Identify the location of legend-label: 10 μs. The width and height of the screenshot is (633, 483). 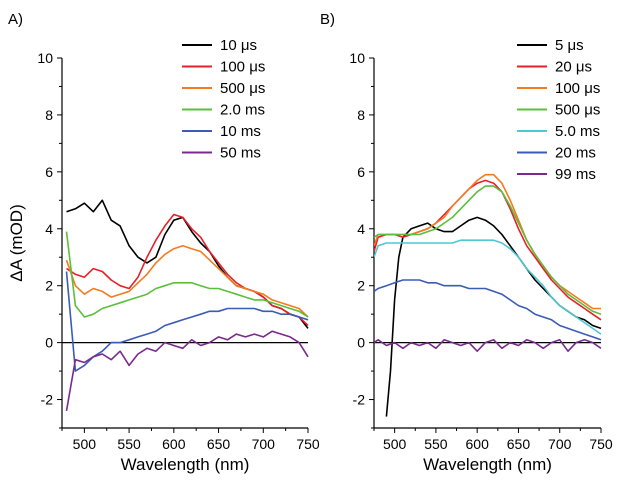
(238, 45).